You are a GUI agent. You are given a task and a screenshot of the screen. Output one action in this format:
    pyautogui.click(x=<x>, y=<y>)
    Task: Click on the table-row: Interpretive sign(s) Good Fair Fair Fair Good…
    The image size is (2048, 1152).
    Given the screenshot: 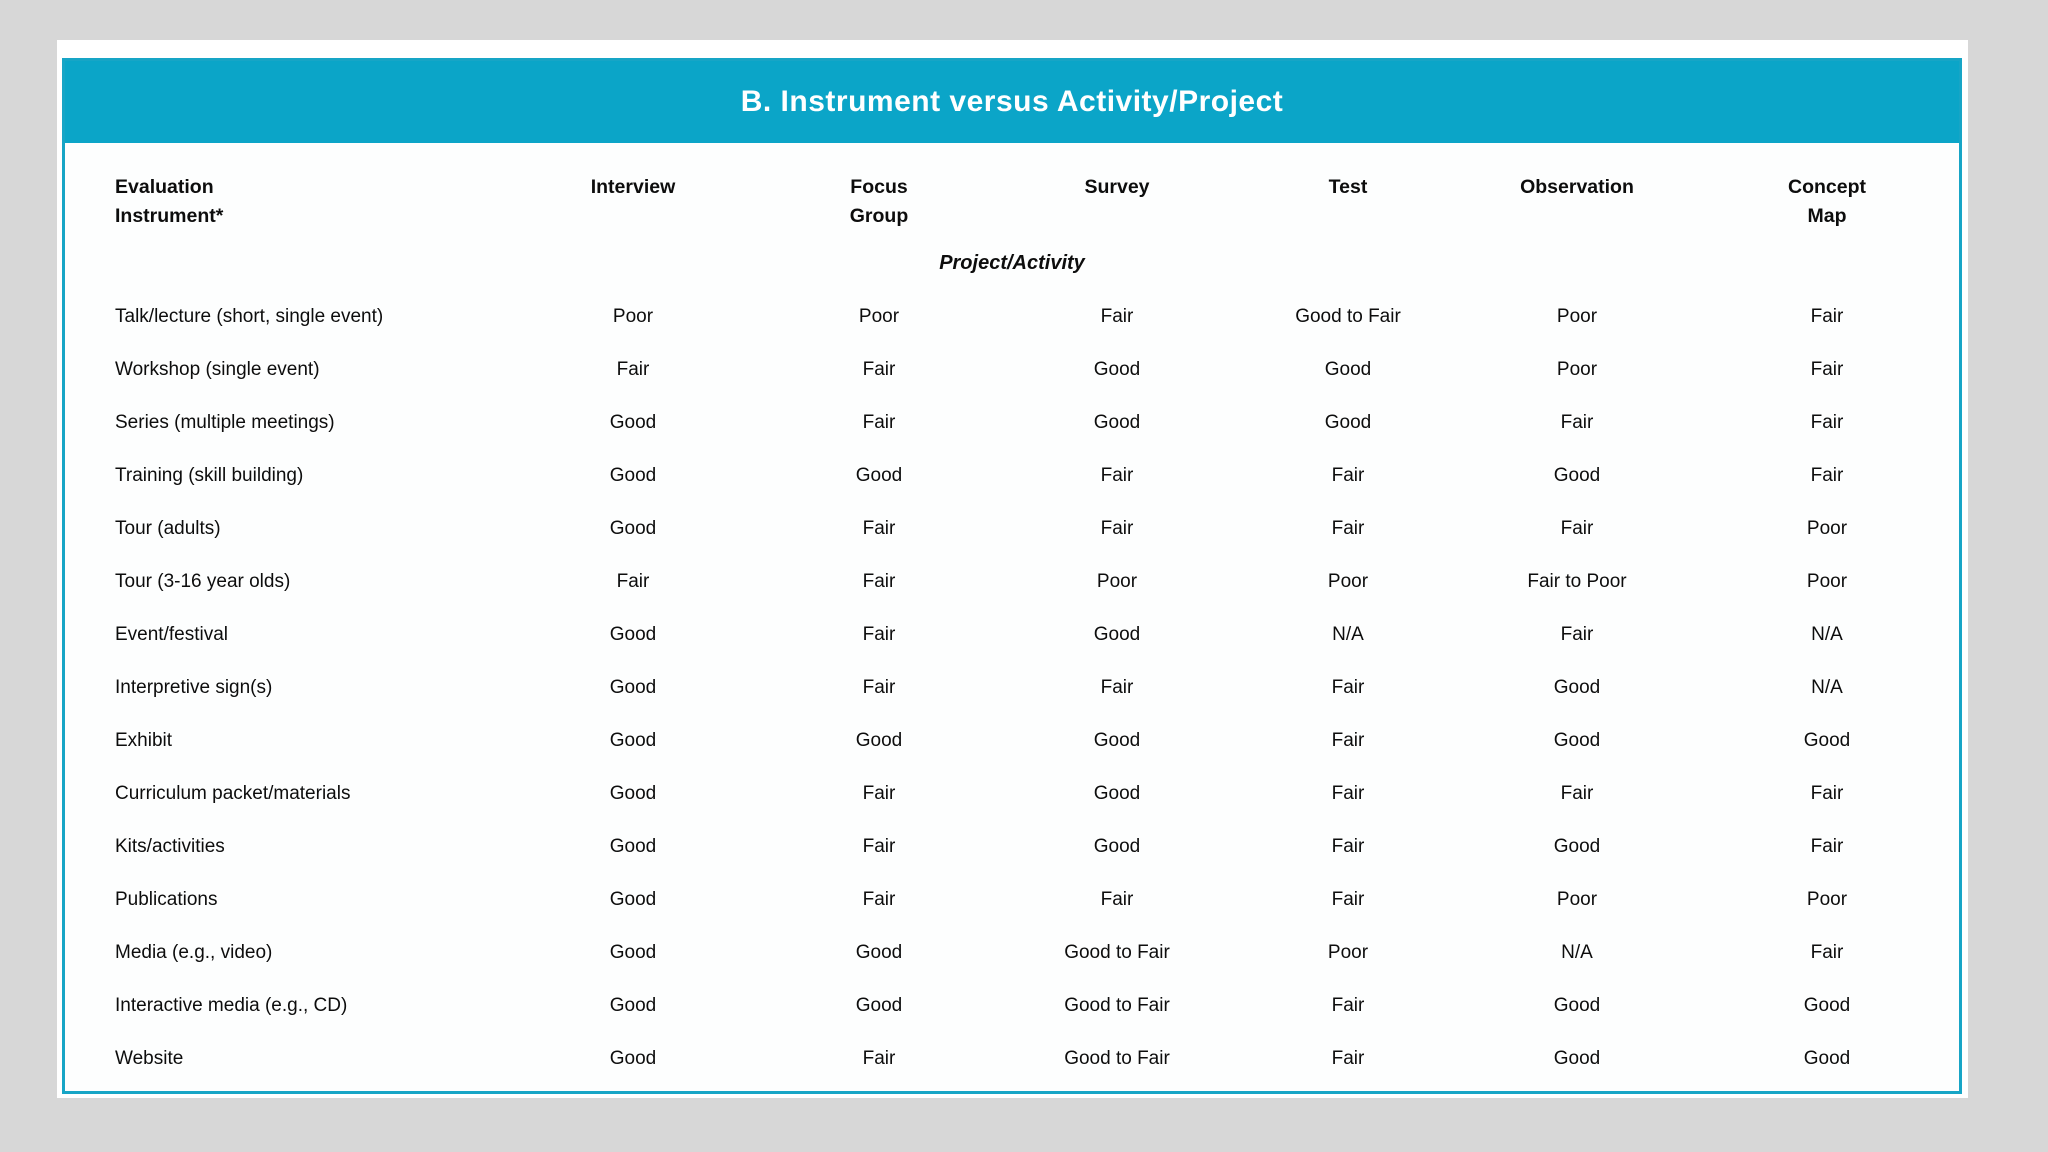 What is the action you would take?
    pyautogui.click(x=1012, y=688)
    